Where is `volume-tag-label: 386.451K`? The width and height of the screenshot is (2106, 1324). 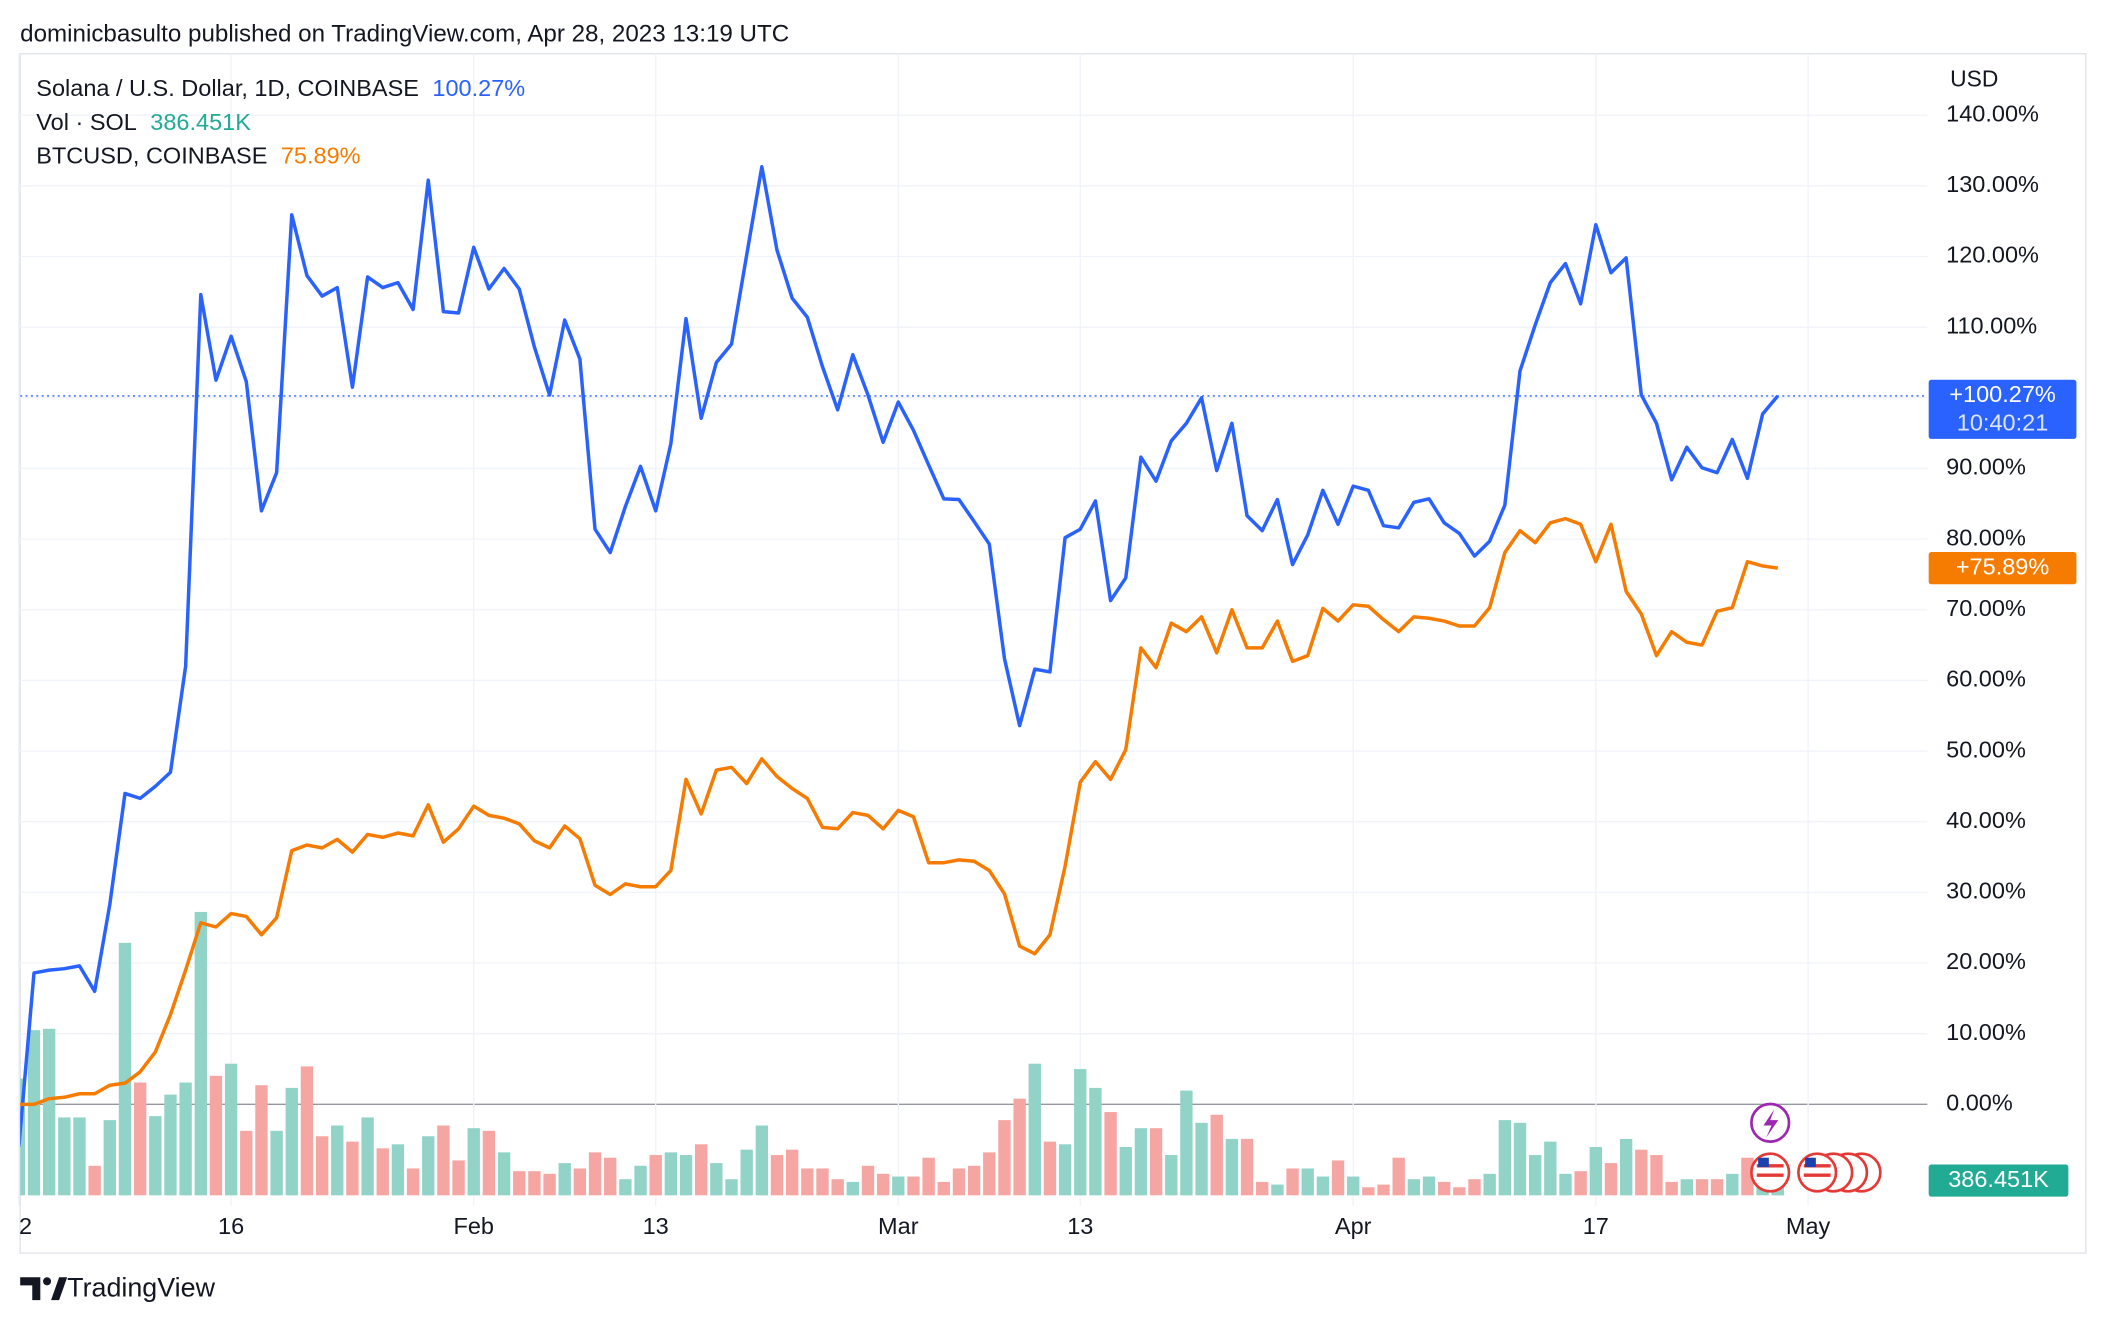
volume-tag-label: 386.451K is located at coordinates (1998, 1179).